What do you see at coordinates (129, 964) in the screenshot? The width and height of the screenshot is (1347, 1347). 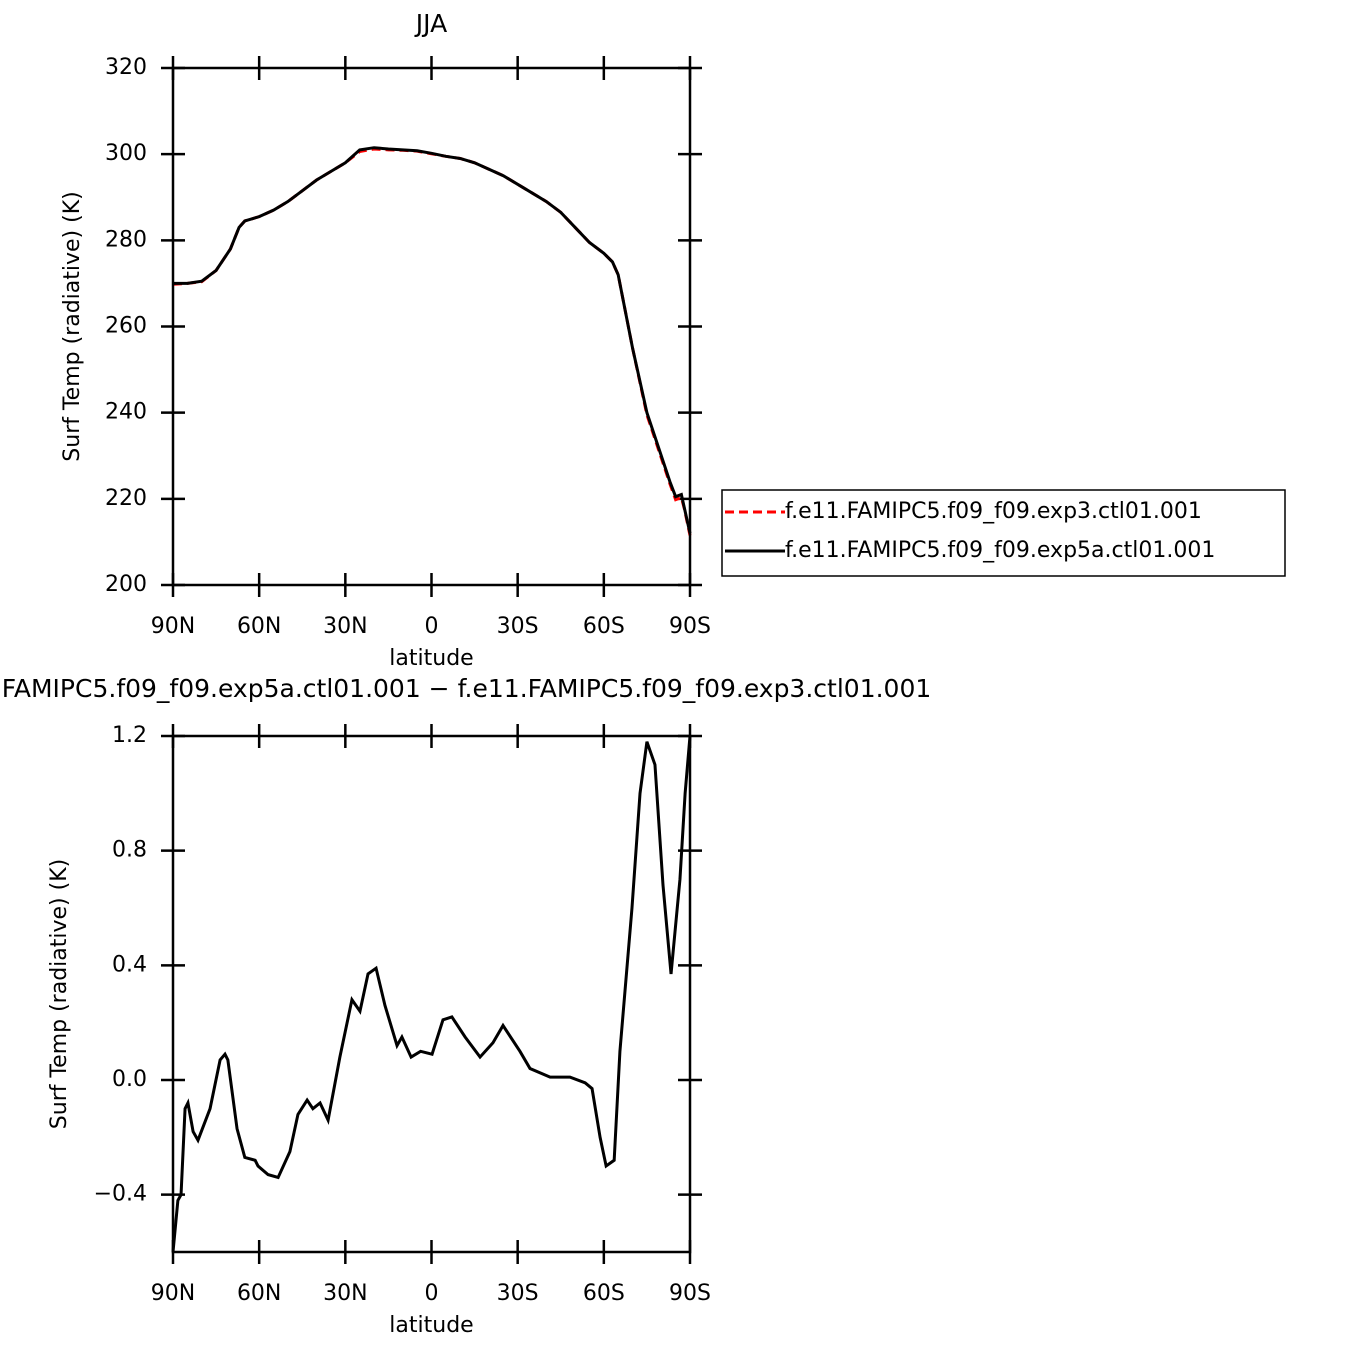 I see `y-tick-label: 0.4` at bounding box center [129, 964].